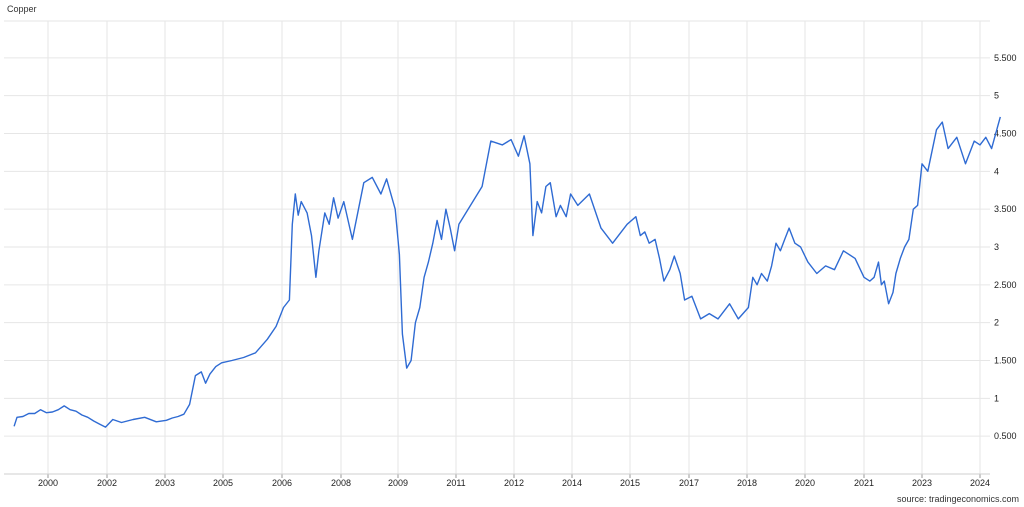 Image resolution: width=1024 pixels, height=507 pixels. Describe the element at coordinates (341, 483) in the screenshot. I see `x-tick-label: 2008` at that location.